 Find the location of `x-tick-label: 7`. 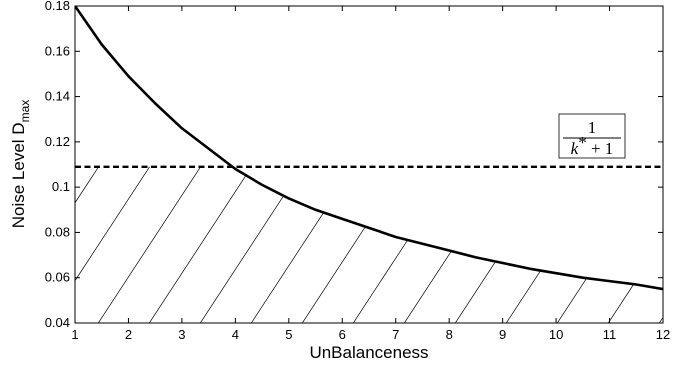

x-tick-label: 7 is located at coordinates (395, 334).